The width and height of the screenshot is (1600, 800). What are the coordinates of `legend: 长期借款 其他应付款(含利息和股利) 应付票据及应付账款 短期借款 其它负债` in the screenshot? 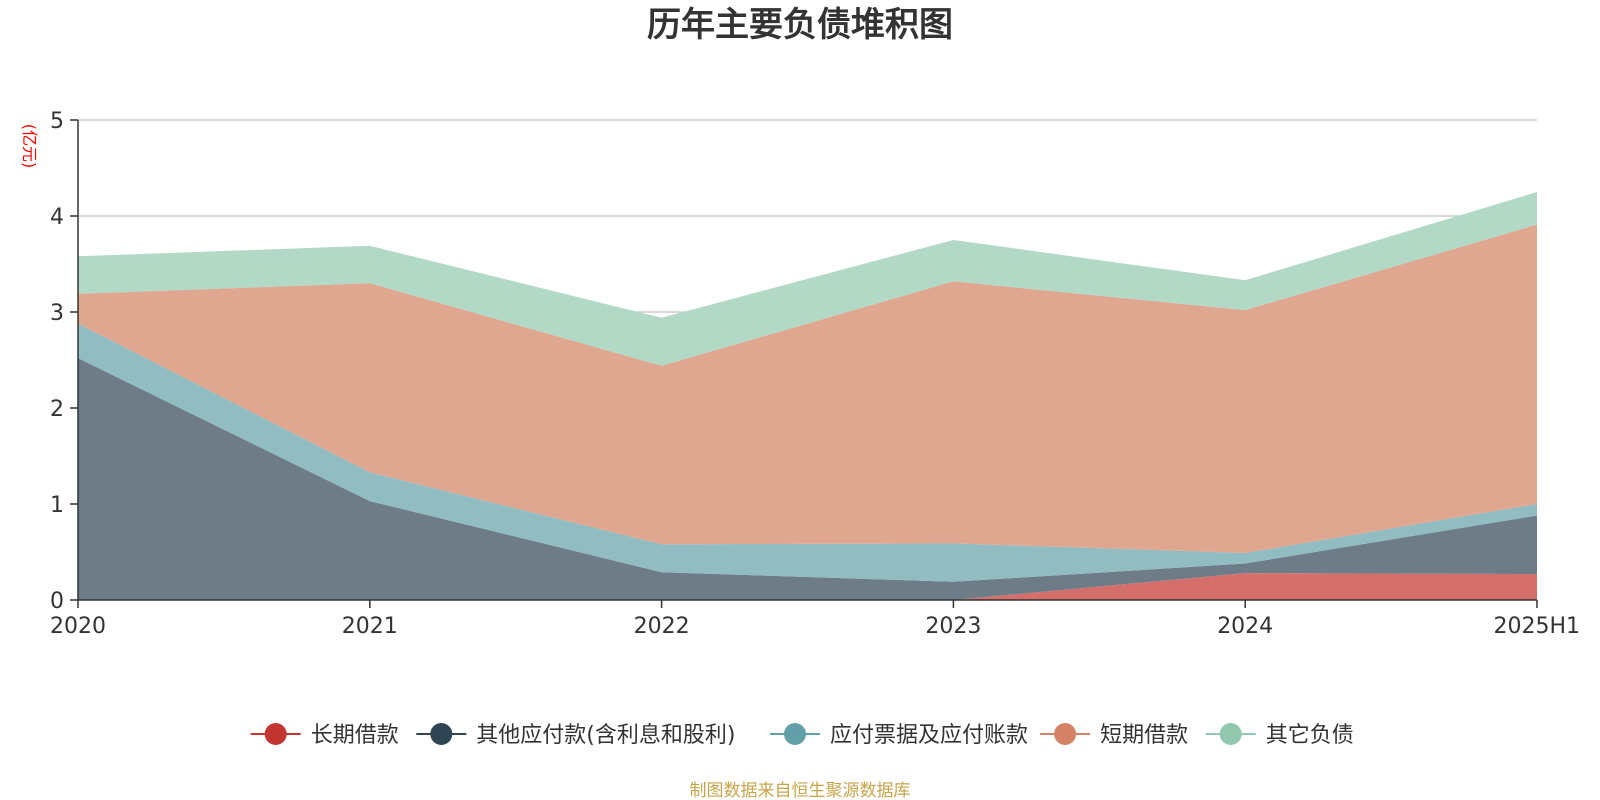 It's located at (802, 735).